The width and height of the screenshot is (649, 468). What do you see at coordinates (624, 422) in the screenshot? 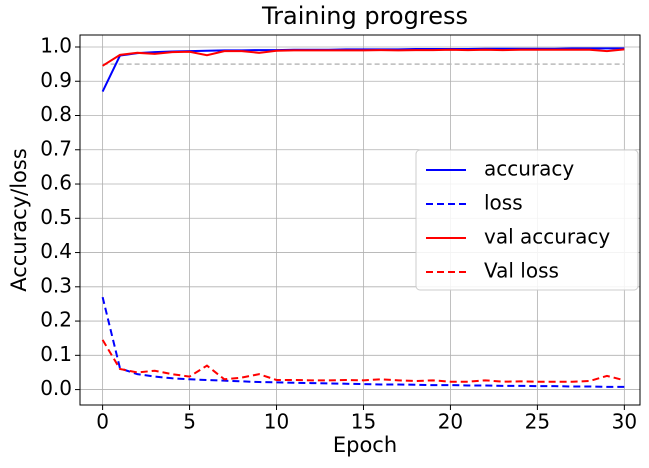
I see `x-tick-label: 30` at bounding box center [624, 422].